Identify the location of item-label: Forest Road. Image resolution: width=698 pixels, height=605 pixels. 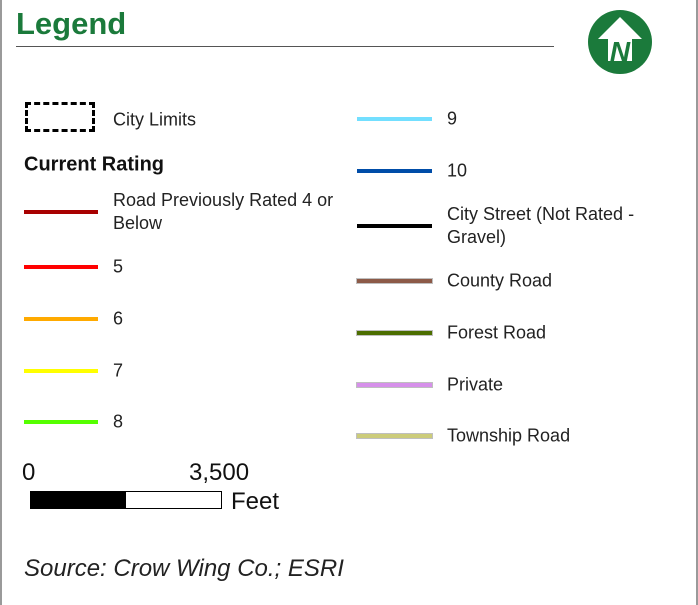
(497, 332).